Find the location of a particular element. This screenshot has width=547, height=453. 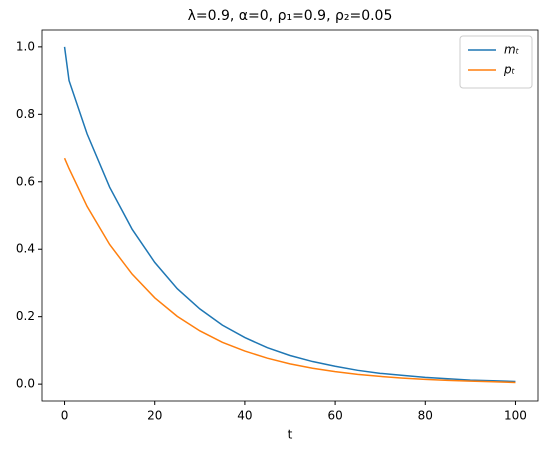

y-tick-label: 0.6 is located at coordinates (25, 181).